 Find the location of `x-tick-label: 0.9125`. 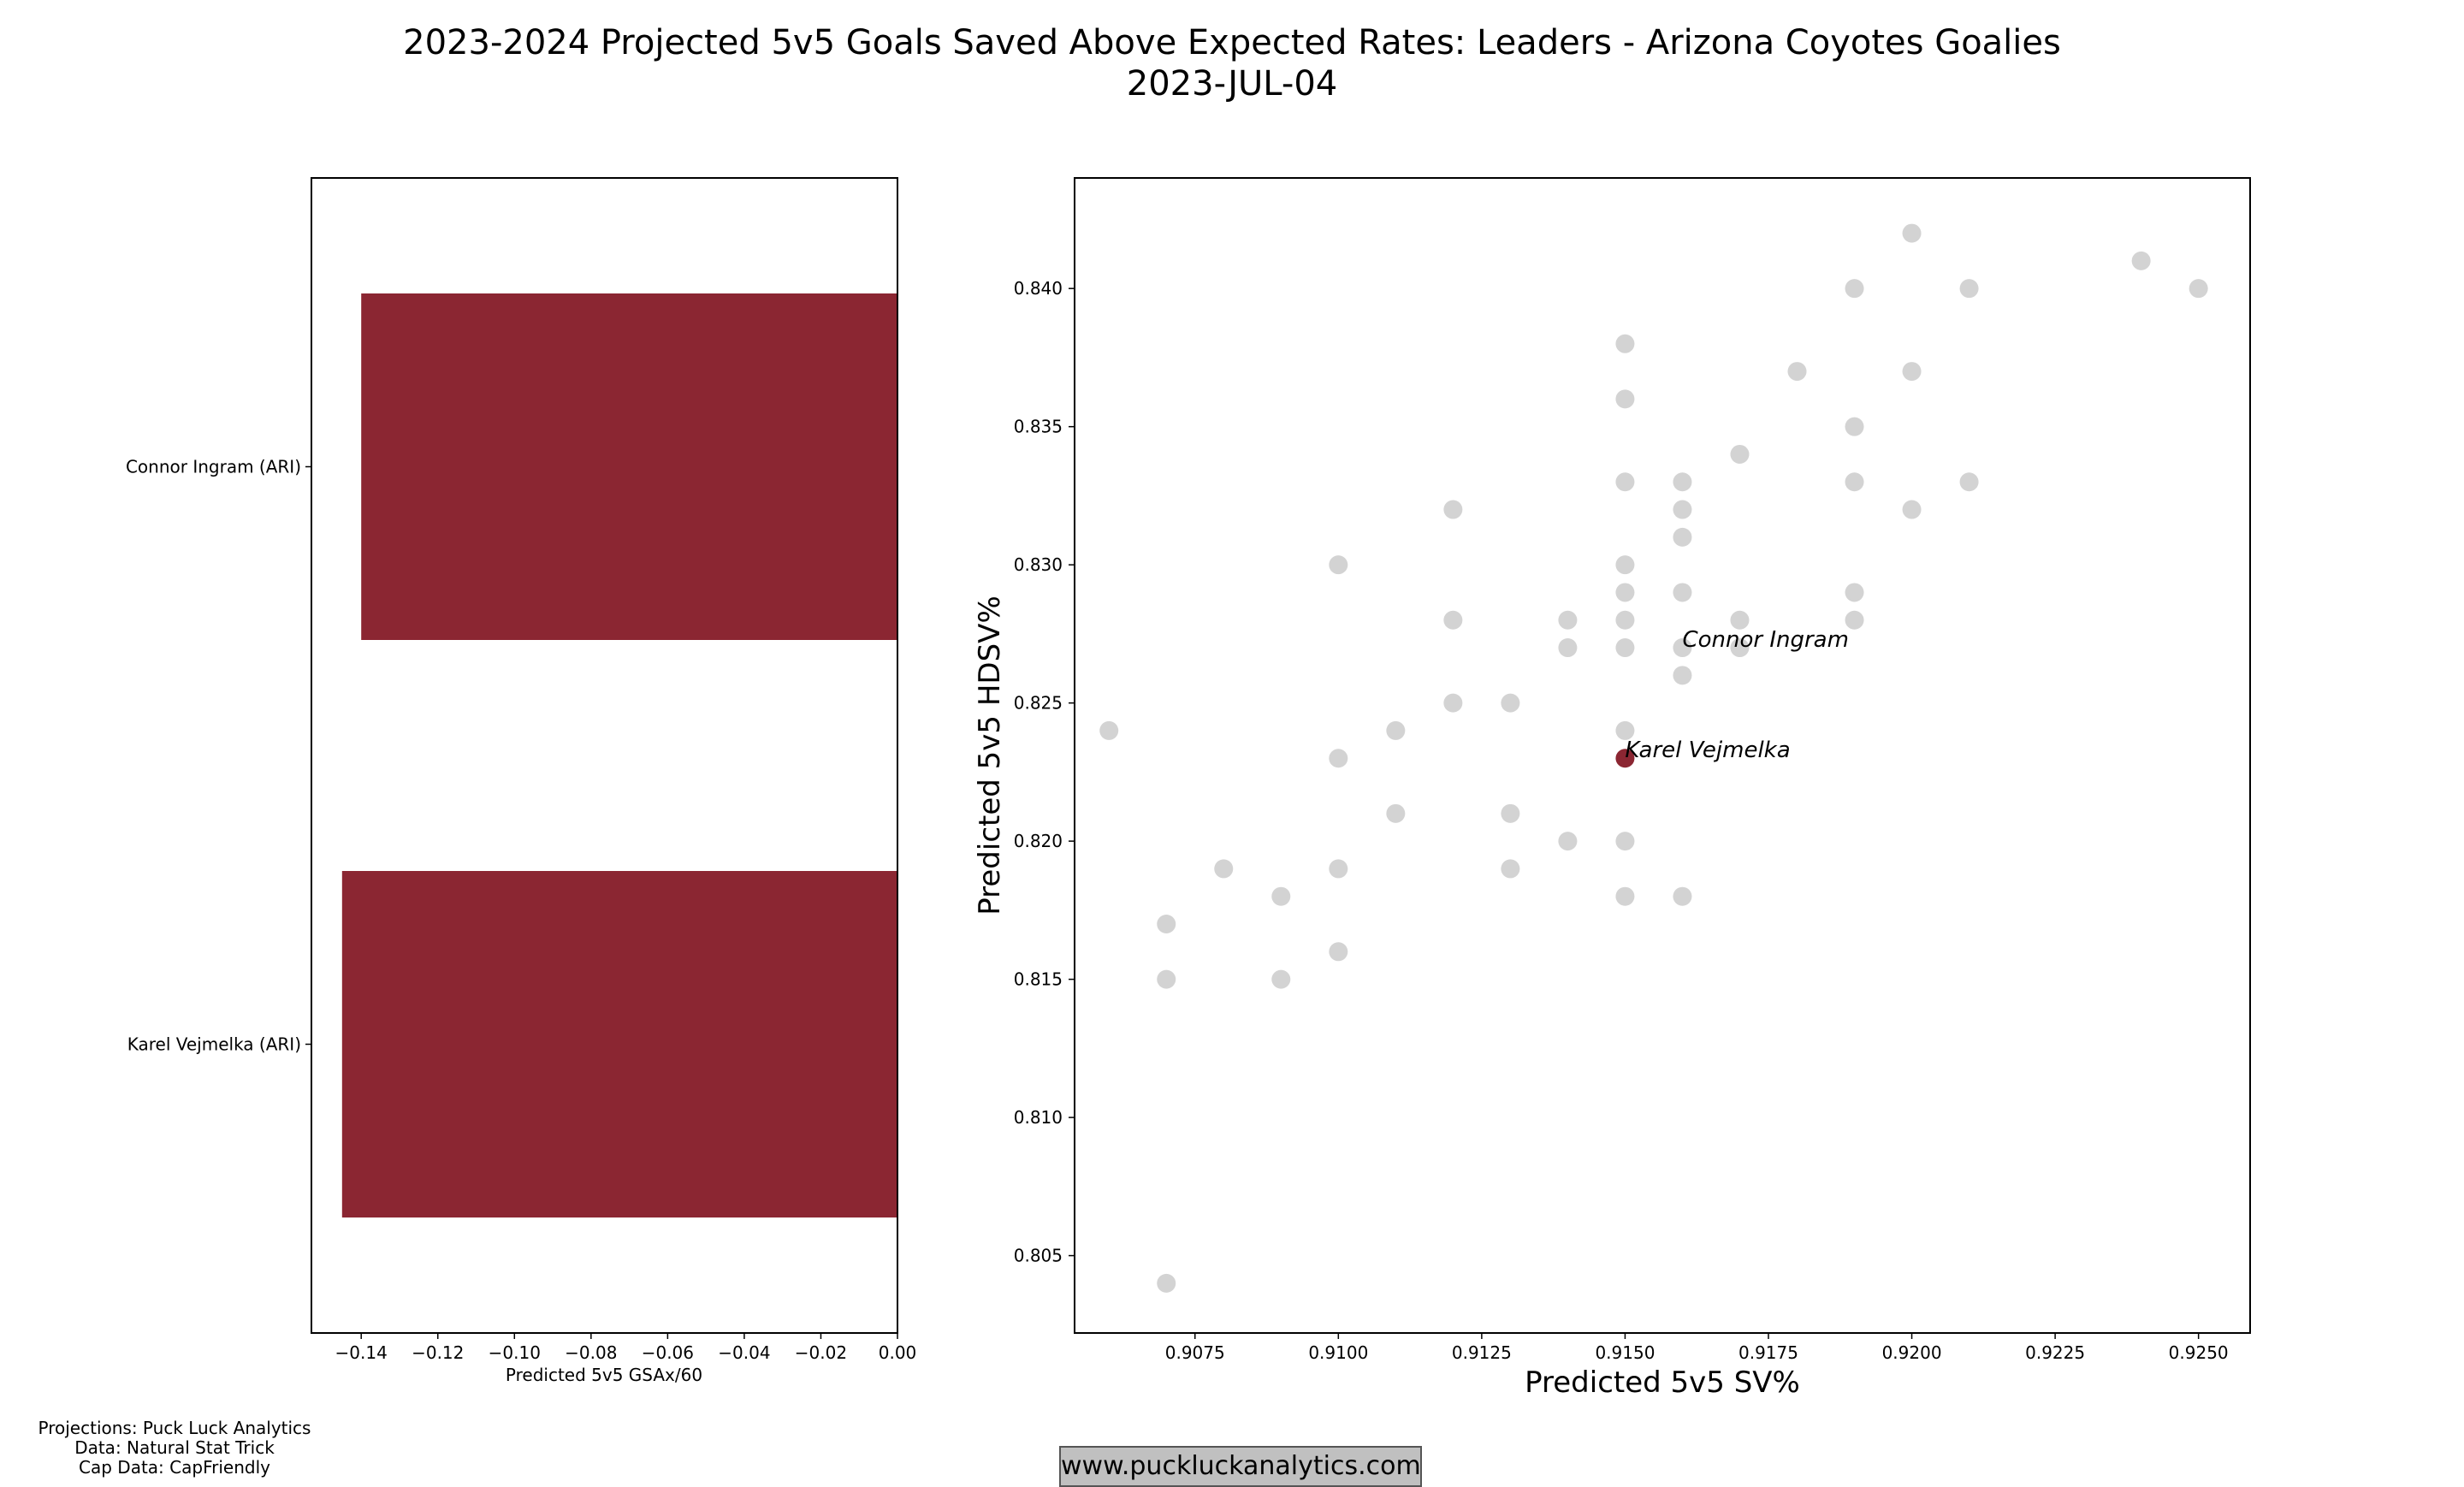

x-tick-label: 0.9125 is located at coordinates (1482, 1352).